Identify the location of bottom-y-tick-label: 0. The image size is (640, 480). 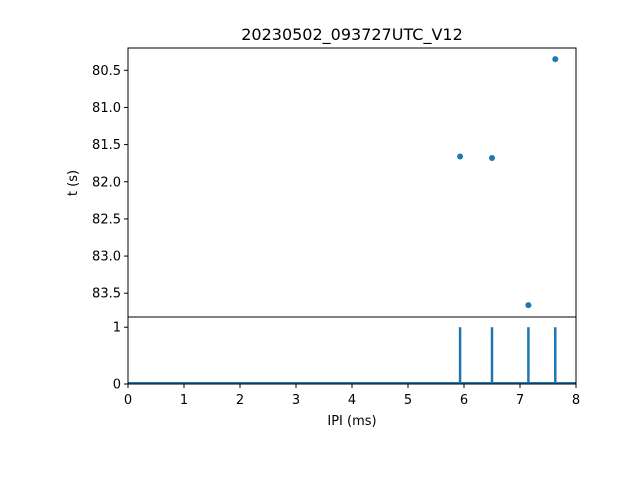
(117, 385).